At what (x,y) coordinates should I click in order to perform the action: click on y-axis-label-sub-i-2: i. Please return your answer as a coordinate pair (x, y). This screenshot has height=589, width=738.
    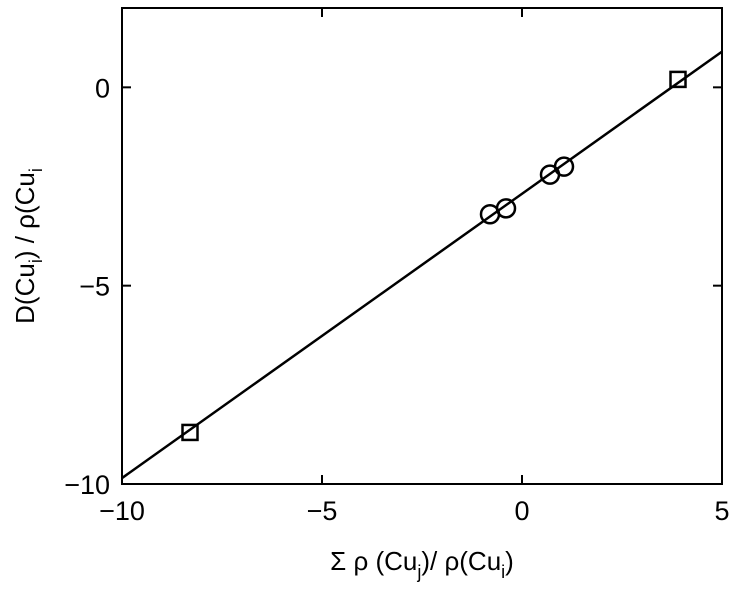
    Looking at the image, I should click on (36, 170).